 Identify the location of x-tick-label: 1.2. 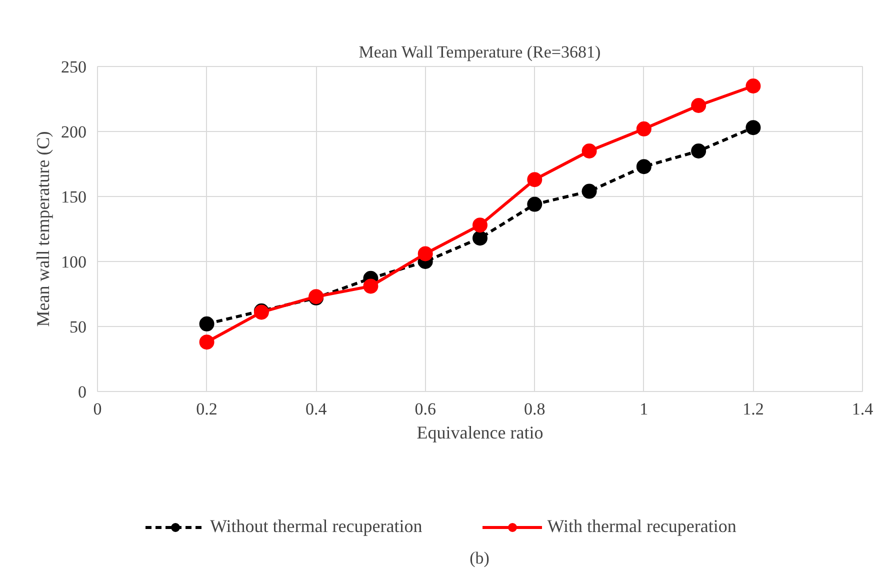
(753, 409).